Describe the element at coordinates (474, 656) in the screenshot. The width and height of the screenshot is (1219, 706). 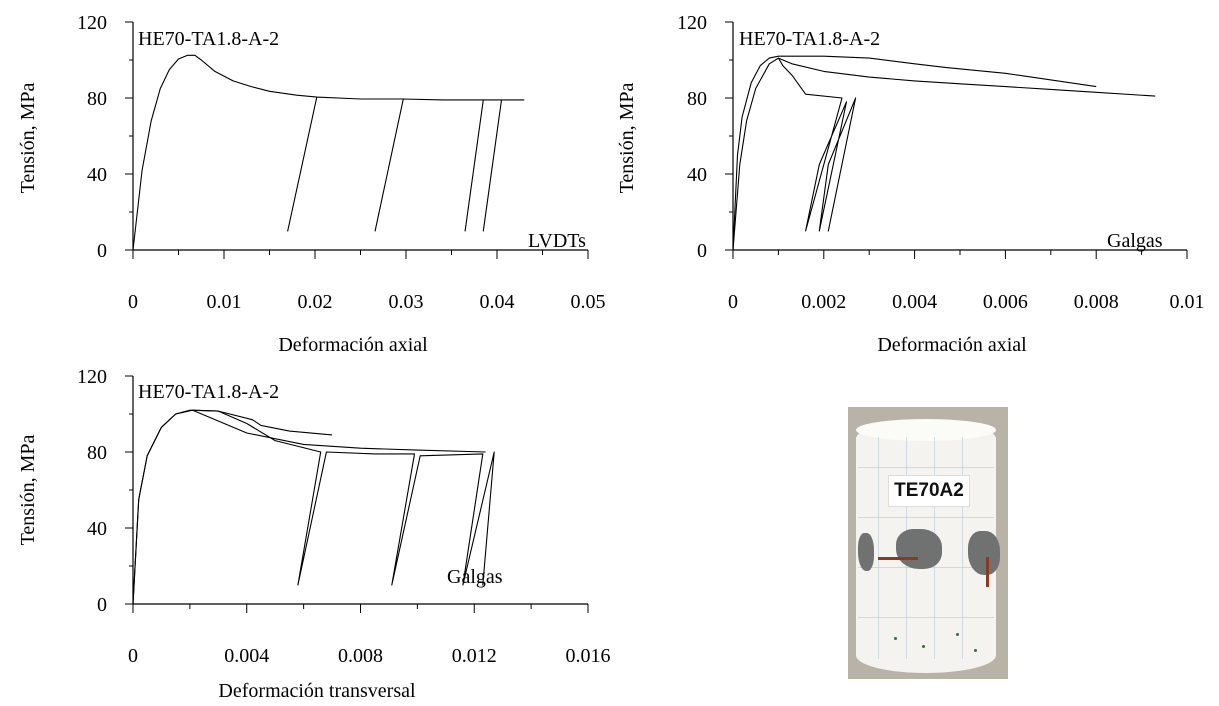
I see `x-tick-label: 0.012` at that location.